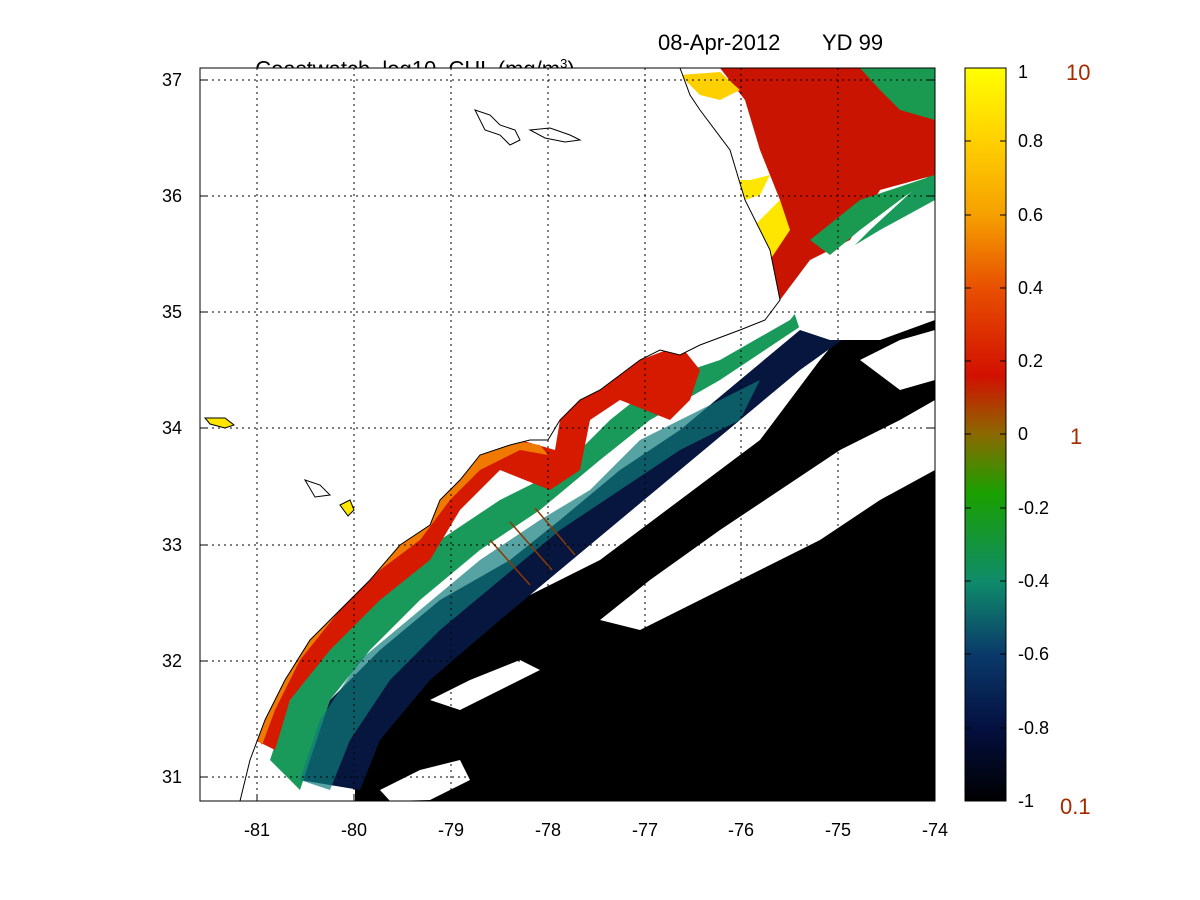  What do you see at coordinates (172, 661) in the screenshot?
I see `lat-label-32: 32` at bounding box center [172, 661].